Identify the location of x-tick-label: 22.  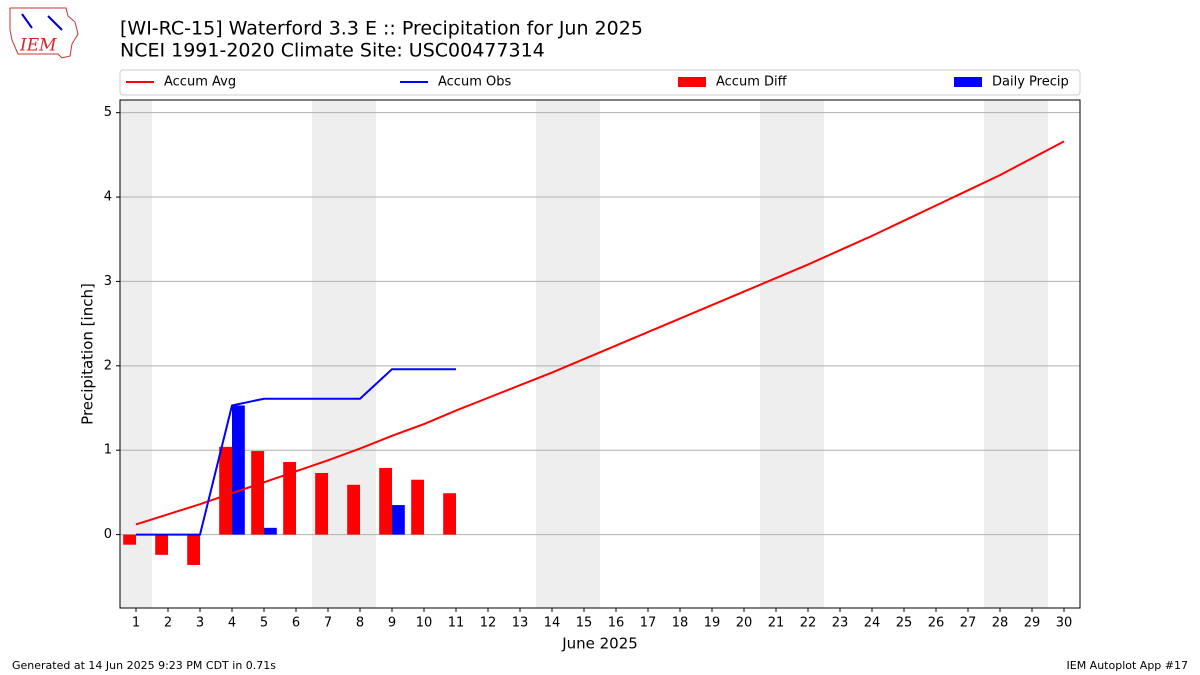
(808, 623).